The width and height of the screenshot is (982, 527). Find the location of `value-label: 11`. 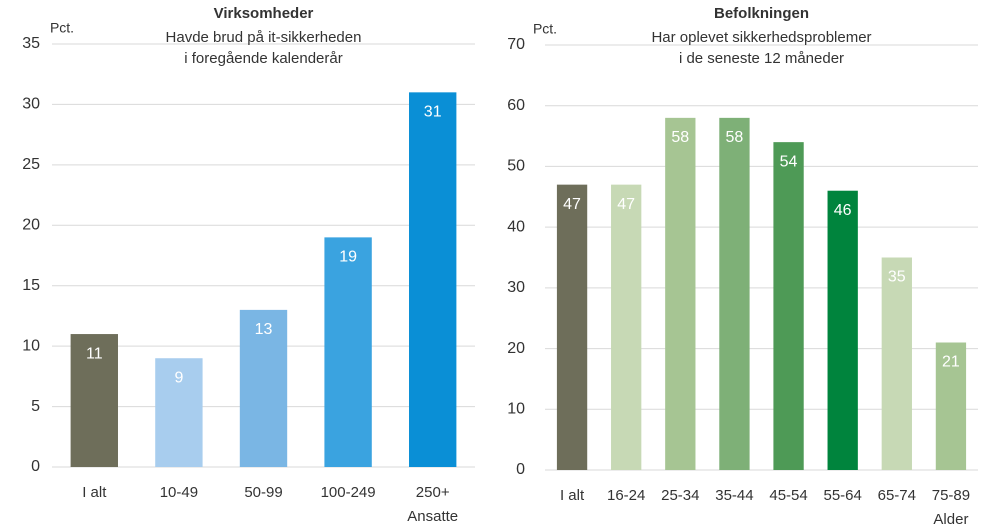

value-label: 11 is located at coordinates (94, 353).